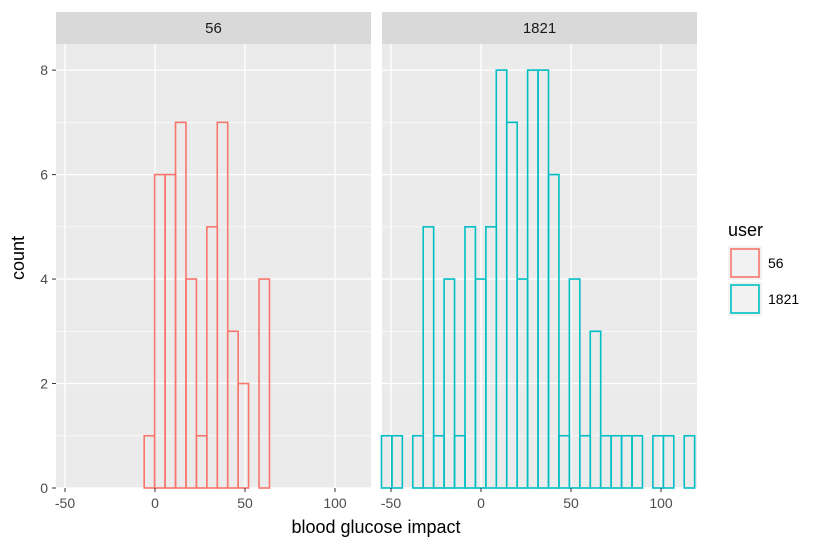  Describe the element at coordinates (364, 499) in the screenshot. I see `x-axis: -50 0 50 100 -50 0 50 100` at that location.